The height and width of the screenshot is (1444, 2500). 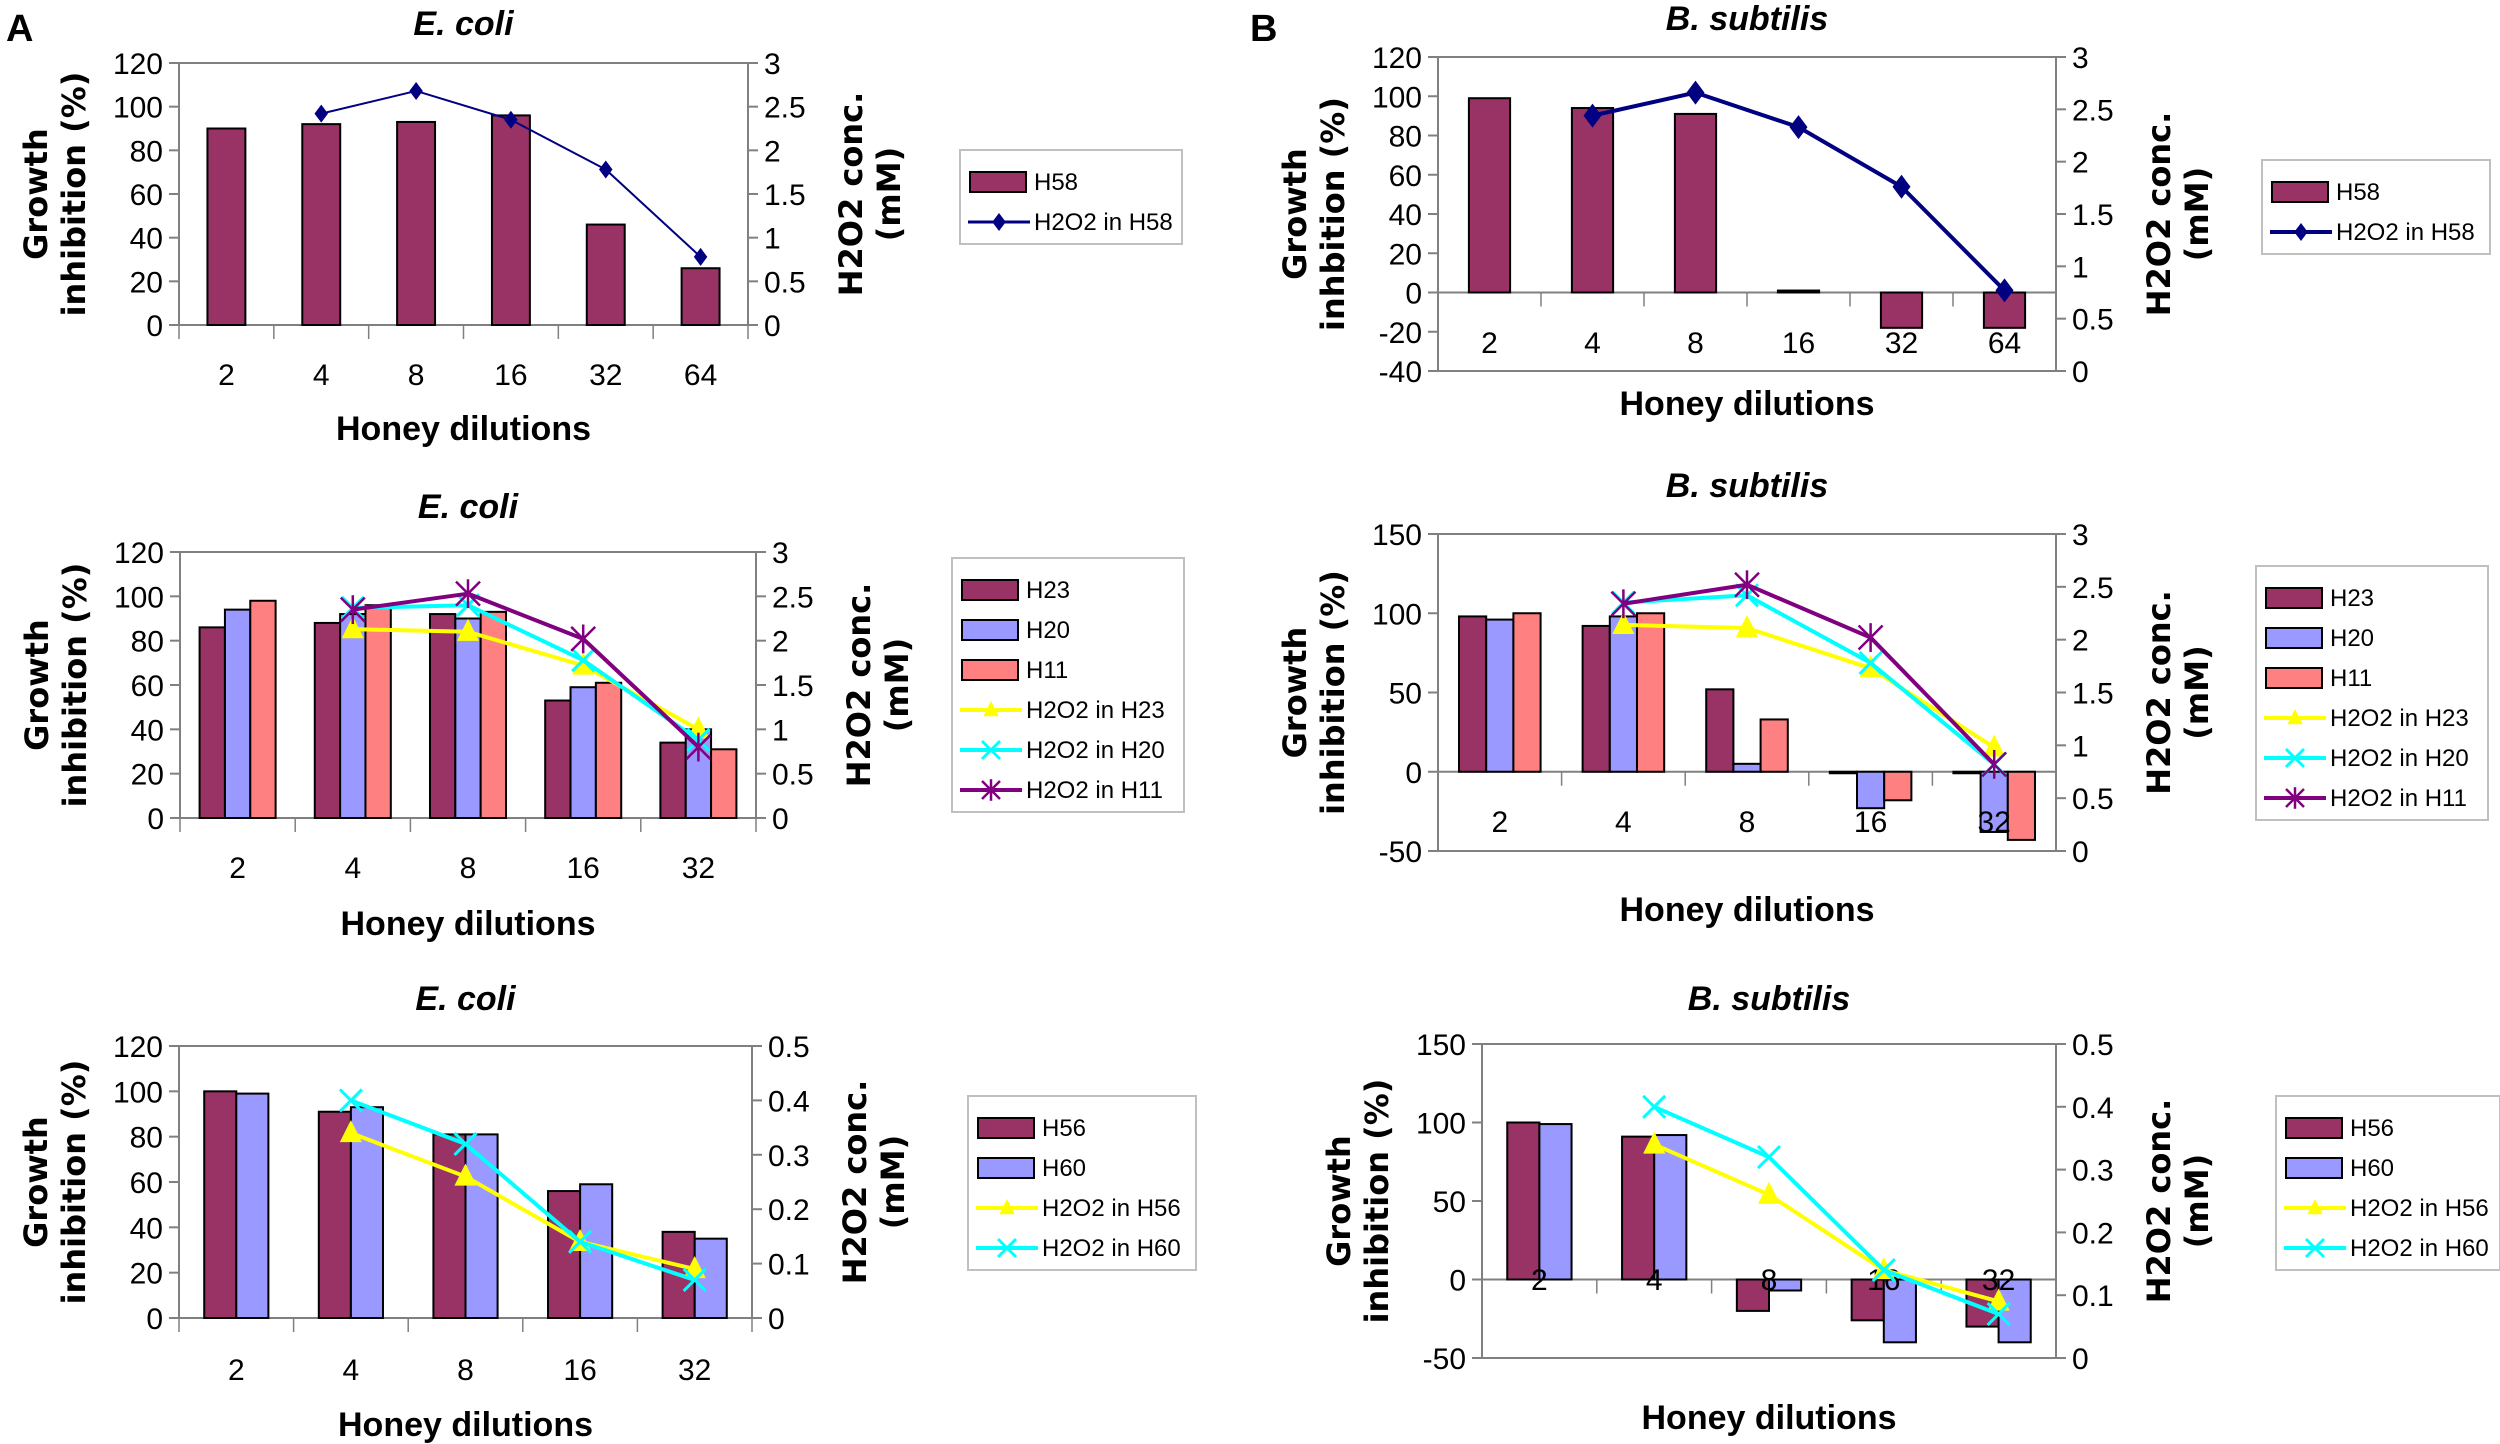 What do you see at coordinates (146, 1183) in the screenshot?
I see `y-tick-label: 60` at bounding box center [146, 1183].